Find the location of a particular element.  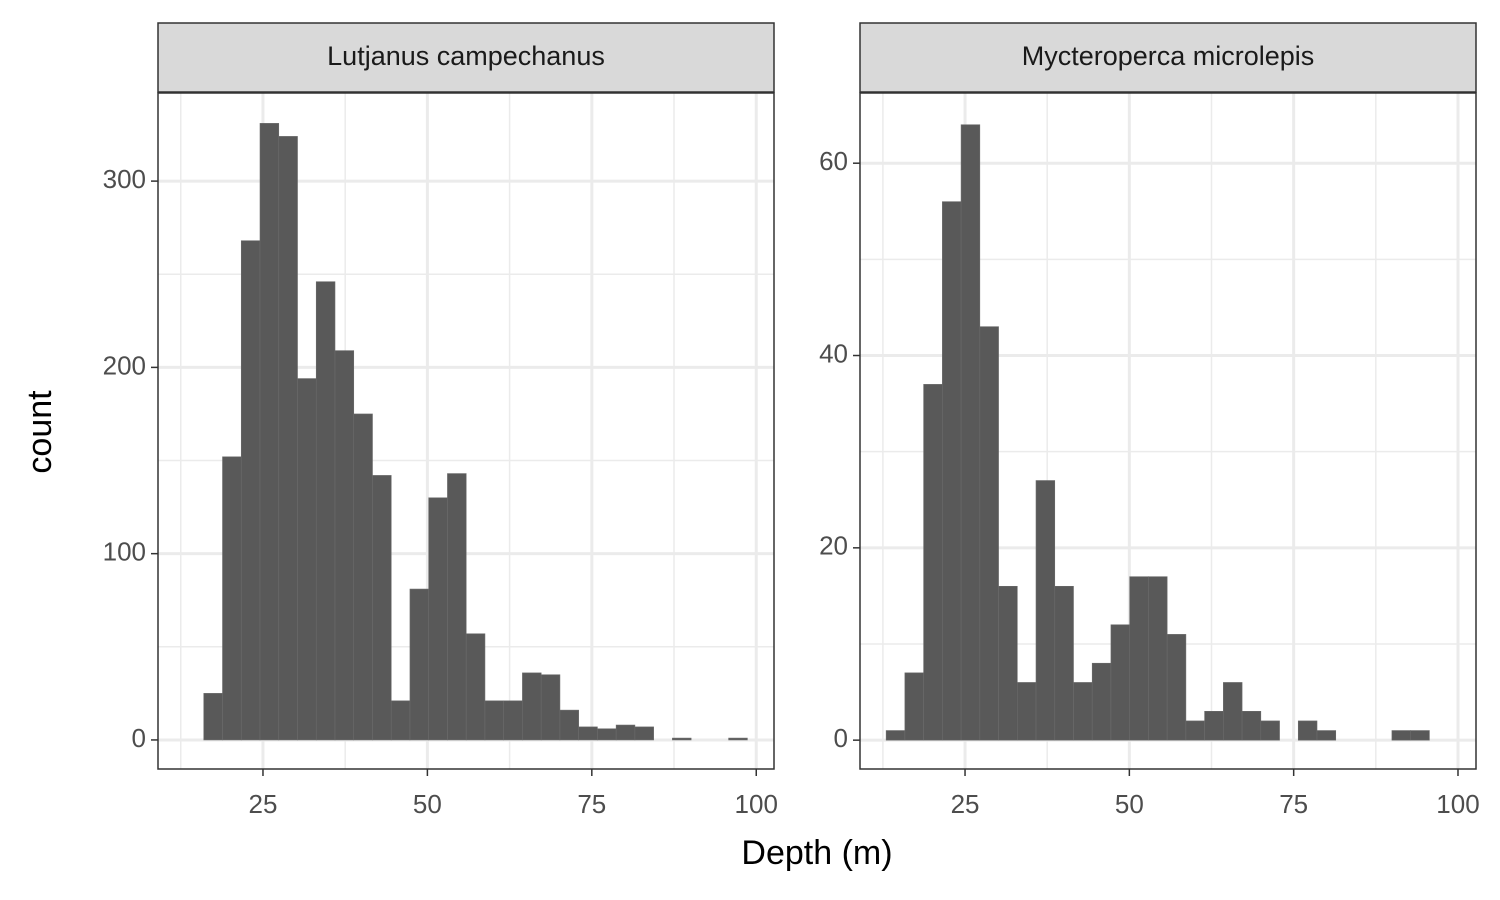

strip-title: Lutjanus campechanus is located at coordinates (466, 56).